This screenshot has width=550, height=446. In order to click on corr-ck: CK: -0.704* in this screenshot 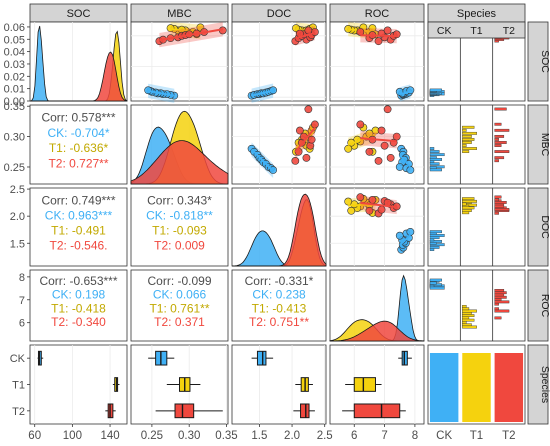, I will do `click(78, 133)`.